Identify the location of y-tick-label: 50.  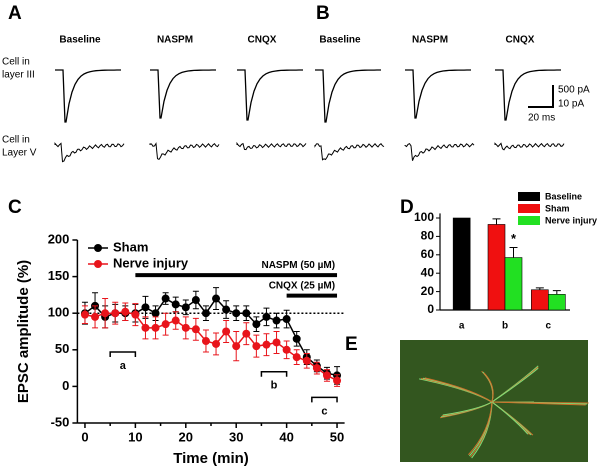
(62, 348).